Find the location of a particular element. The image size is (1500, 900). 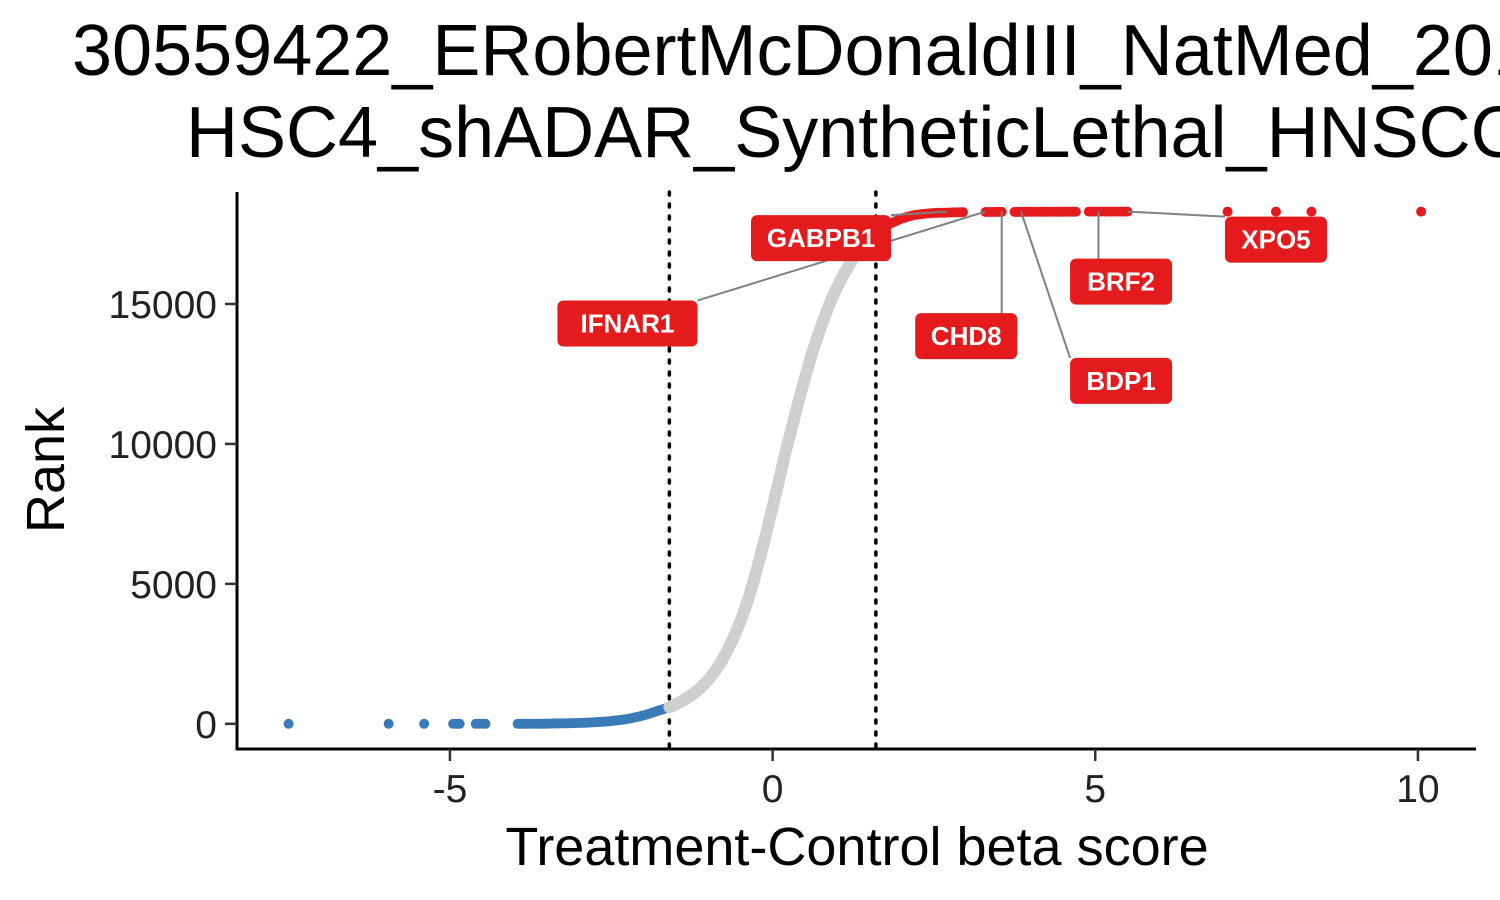

gene-label-xpo5: XPO5 is located at coordinates (1275, 239).